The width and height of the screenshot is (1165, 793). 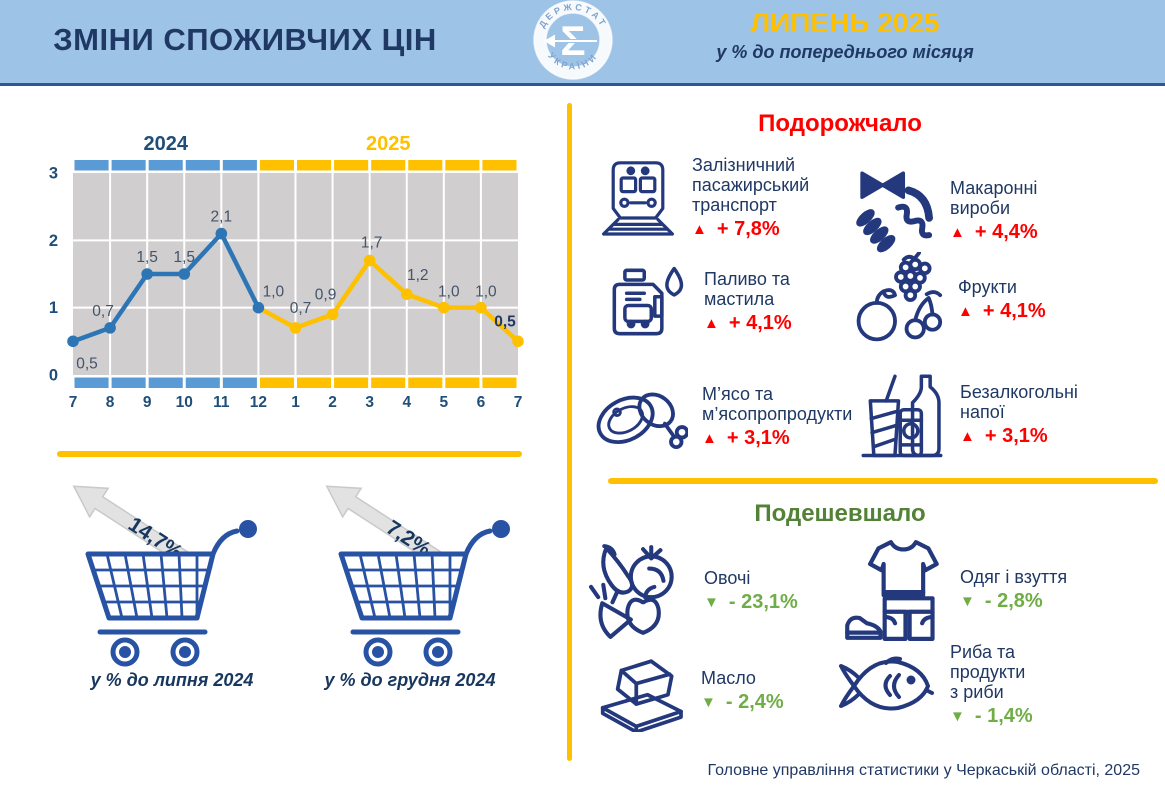 I want to click on cart-figure-ytd: 7,2%, so click(x=417, y=576).